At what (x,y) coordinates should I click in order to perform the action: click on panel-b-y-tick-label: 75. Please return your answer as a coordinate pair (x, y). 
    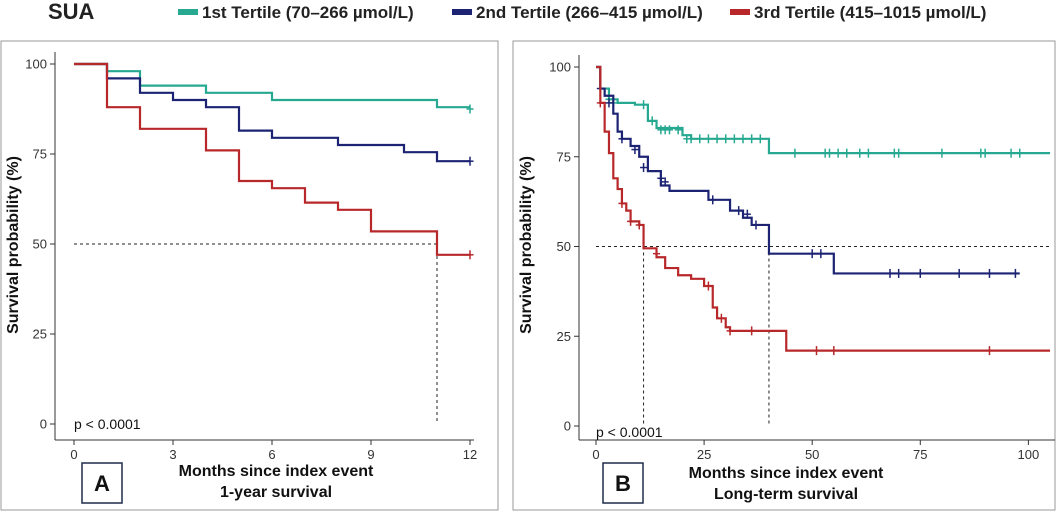
    Looking at the image, I should click on (564, 156).